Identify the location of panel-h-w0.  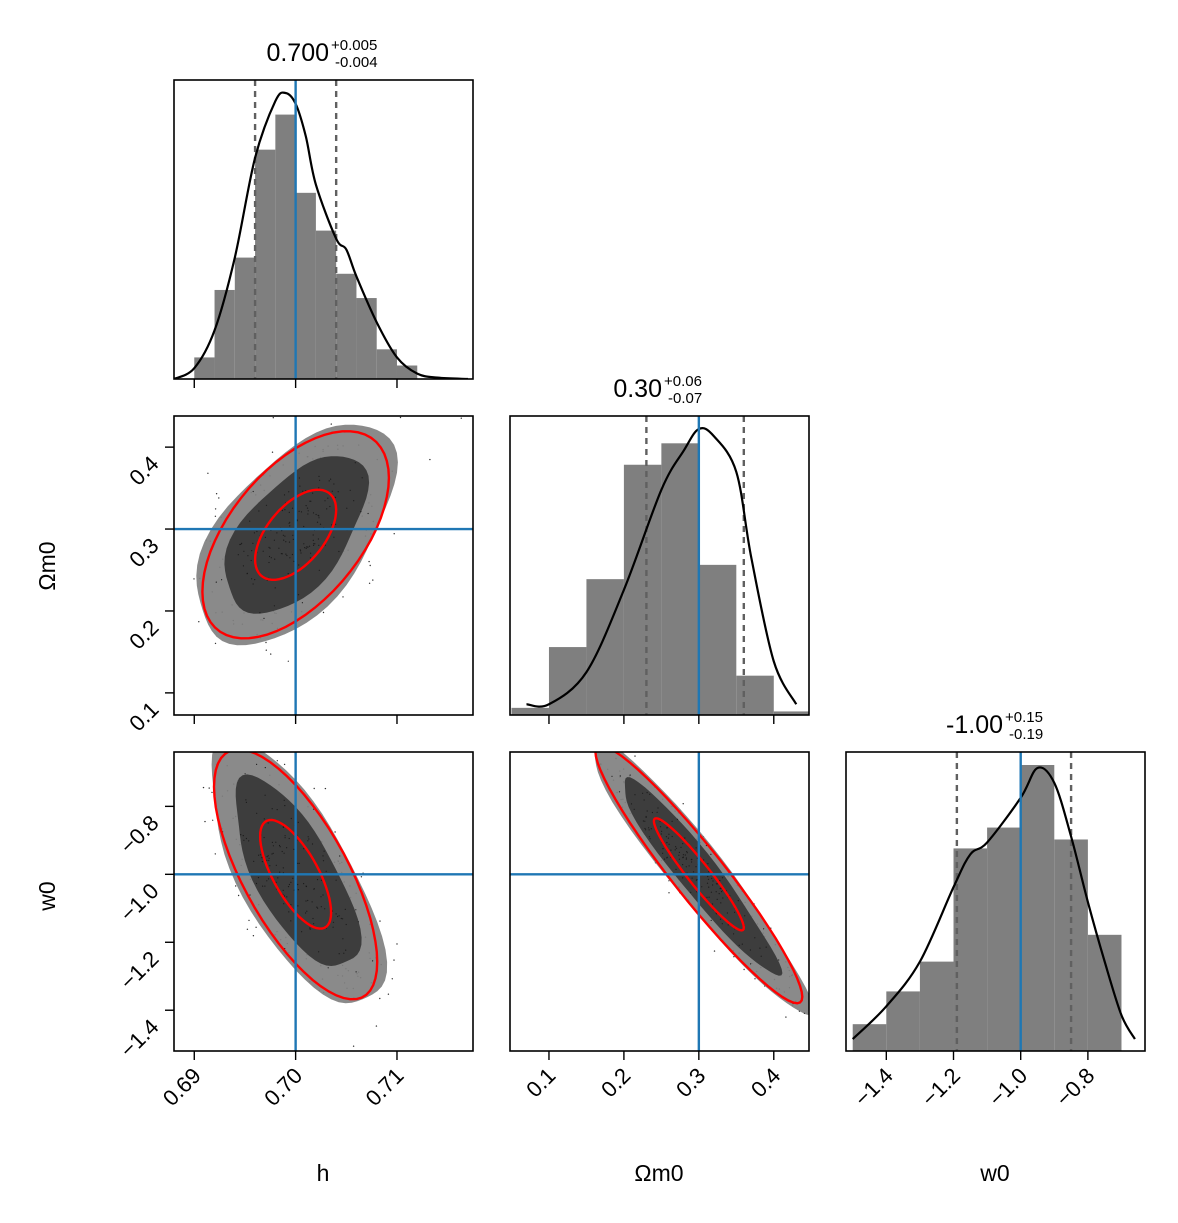
(323, 901).